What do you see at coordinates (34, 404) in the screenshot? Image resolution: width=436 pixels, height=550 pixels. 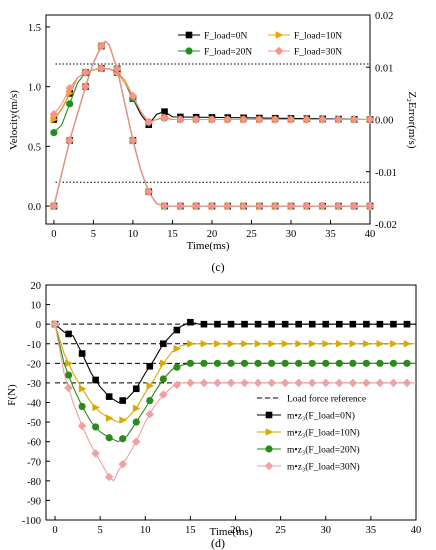 I see `chart-d-ytick-label: -40` at bounding box center [34, 404].